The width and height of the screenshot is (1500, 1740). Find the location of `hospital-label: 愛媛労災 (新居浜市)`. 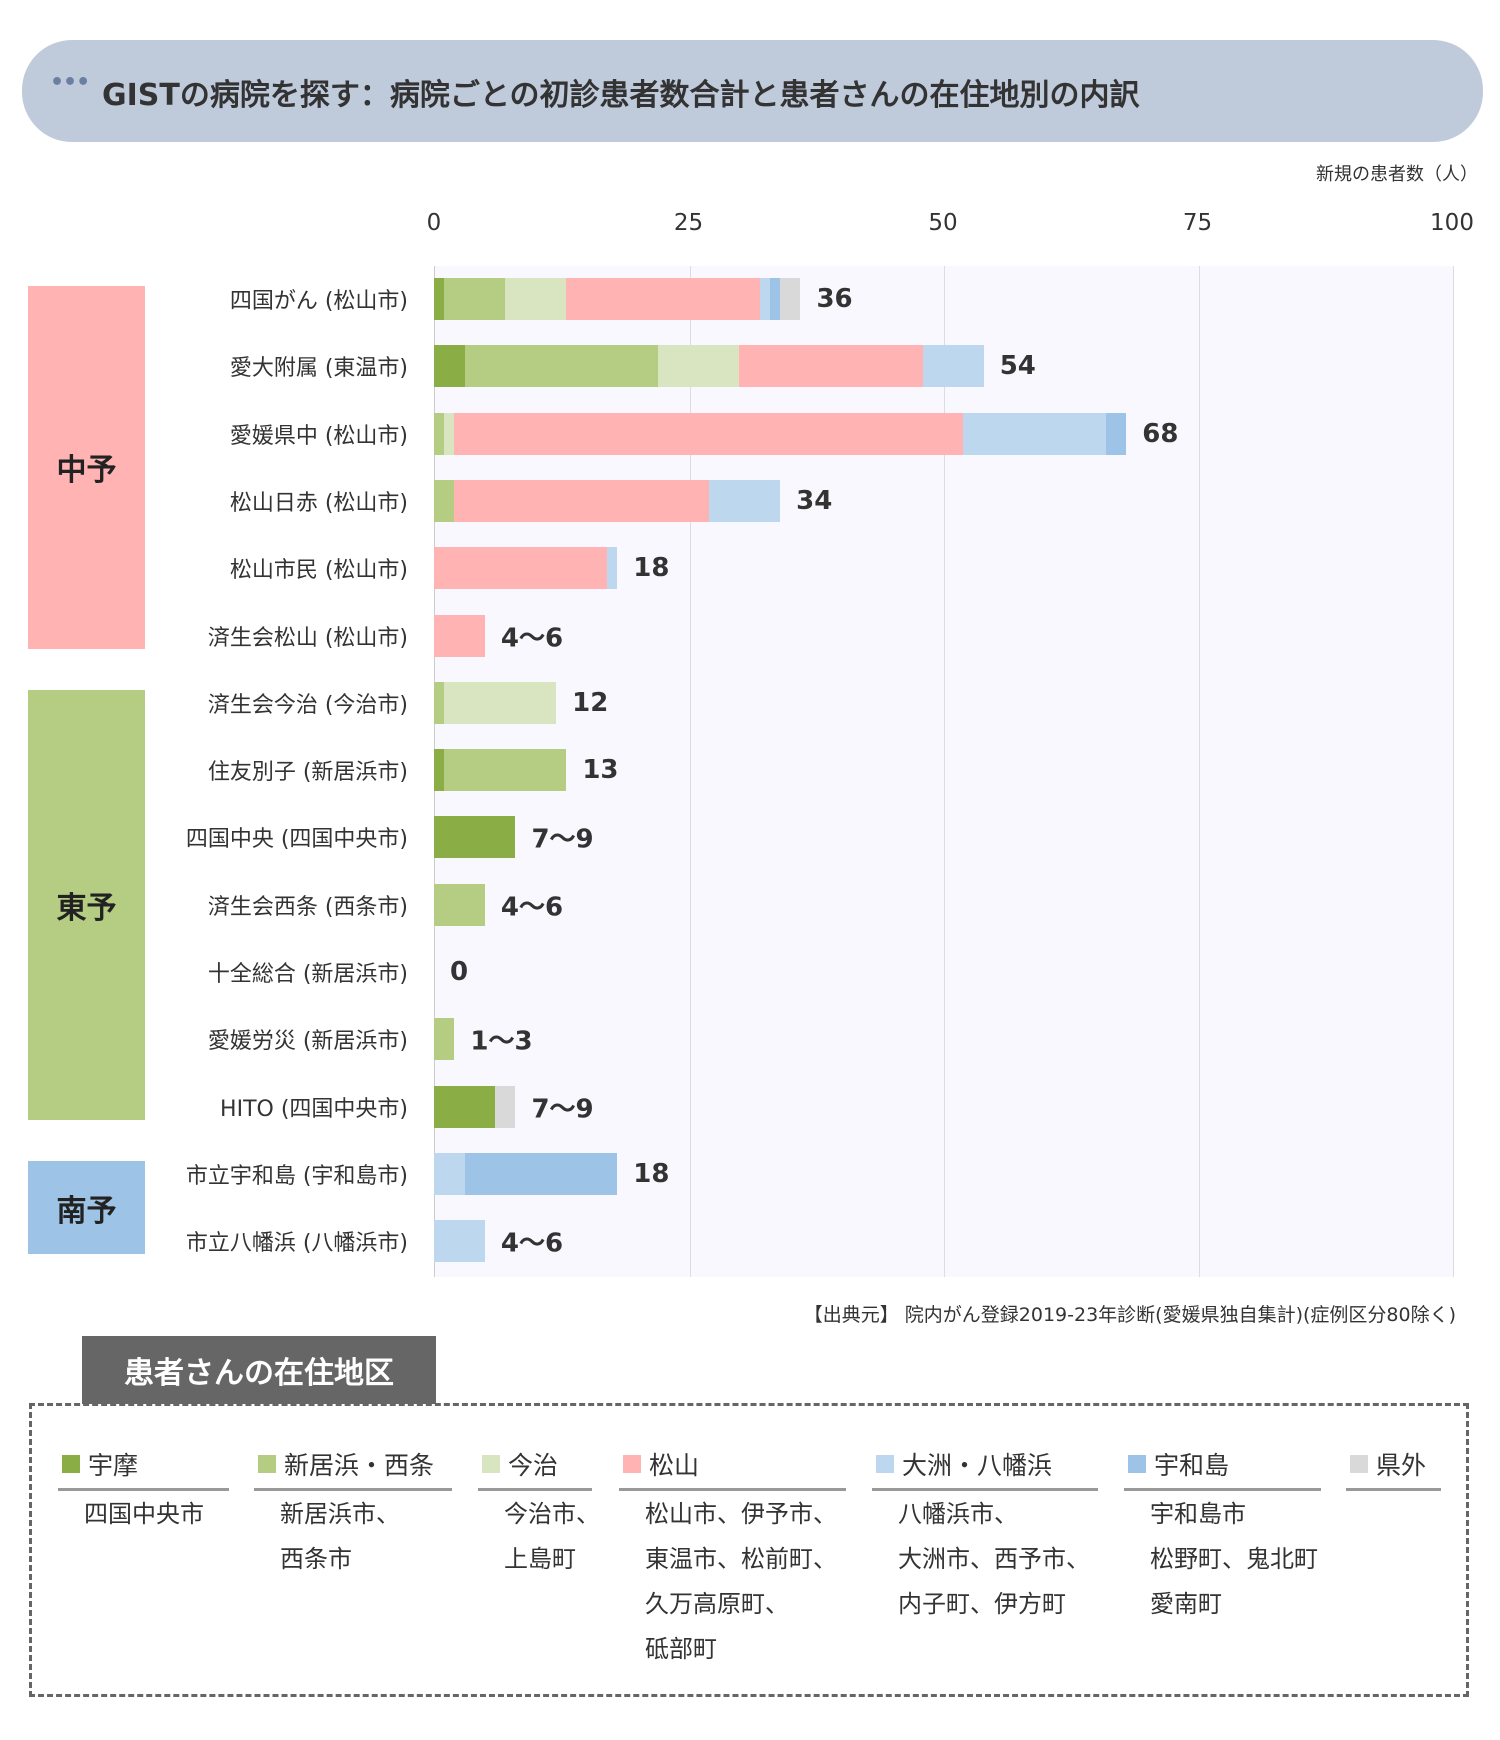

hospital-label: 愛媛労災 (新居浜市) is located at coordinates (307, 1042).